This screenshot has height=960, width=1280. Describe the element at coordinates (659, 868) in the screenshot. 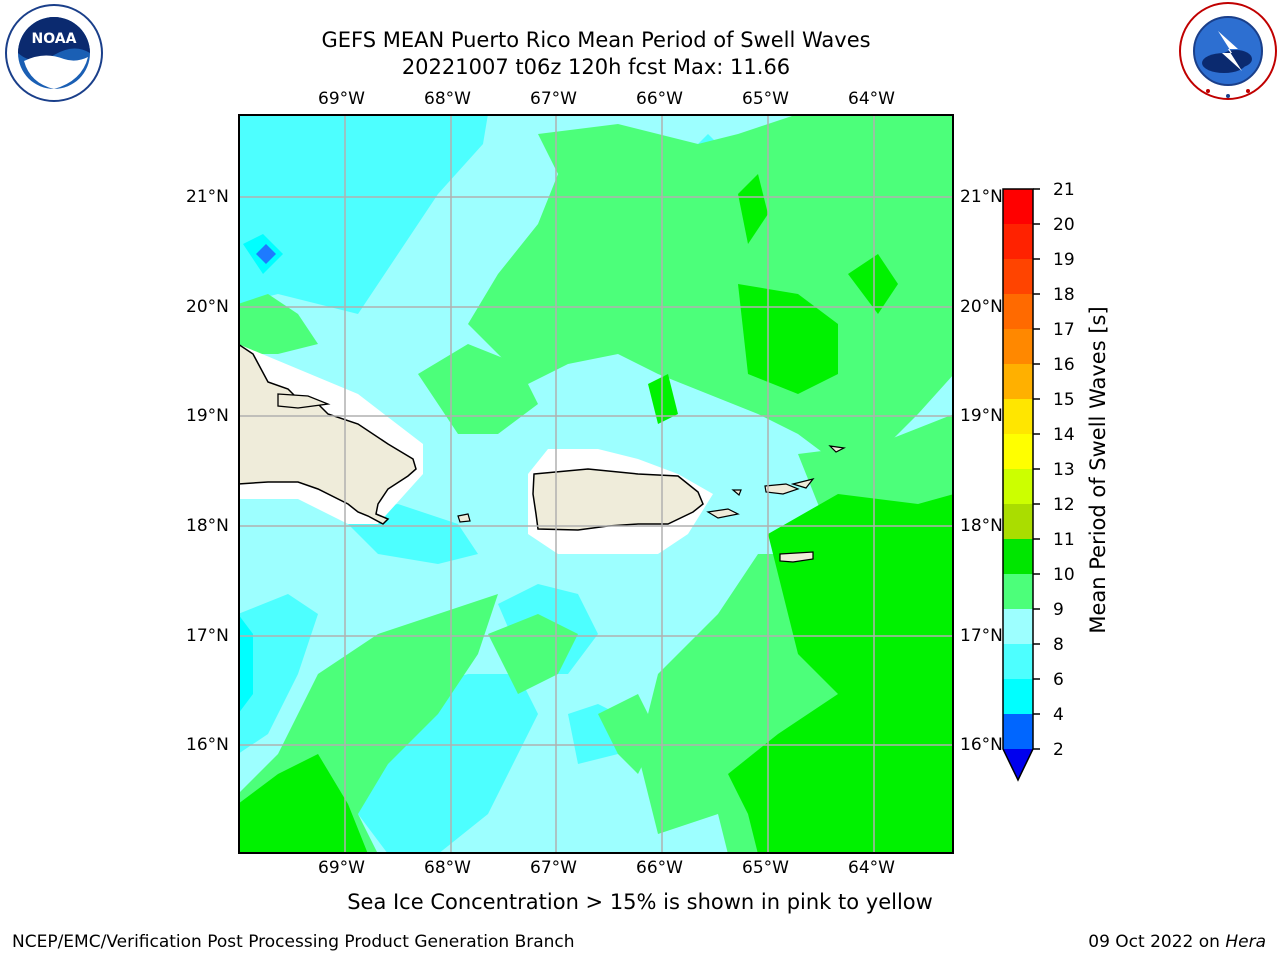

I see `lon-tick-bottom-66w: 66°W` at that location.